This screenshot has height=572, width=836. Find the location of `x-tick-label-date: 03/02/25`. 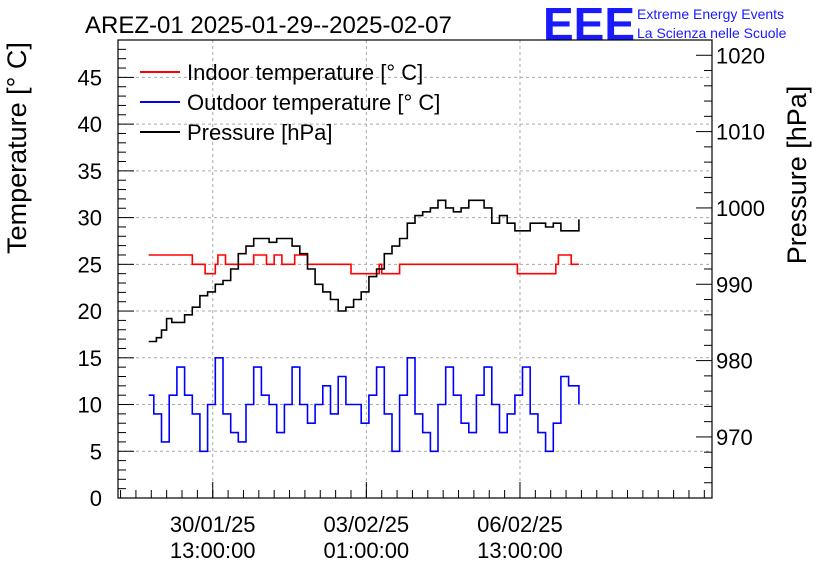

x-tick-label-date: 03/02/25 is located at coordinates (367, 524).